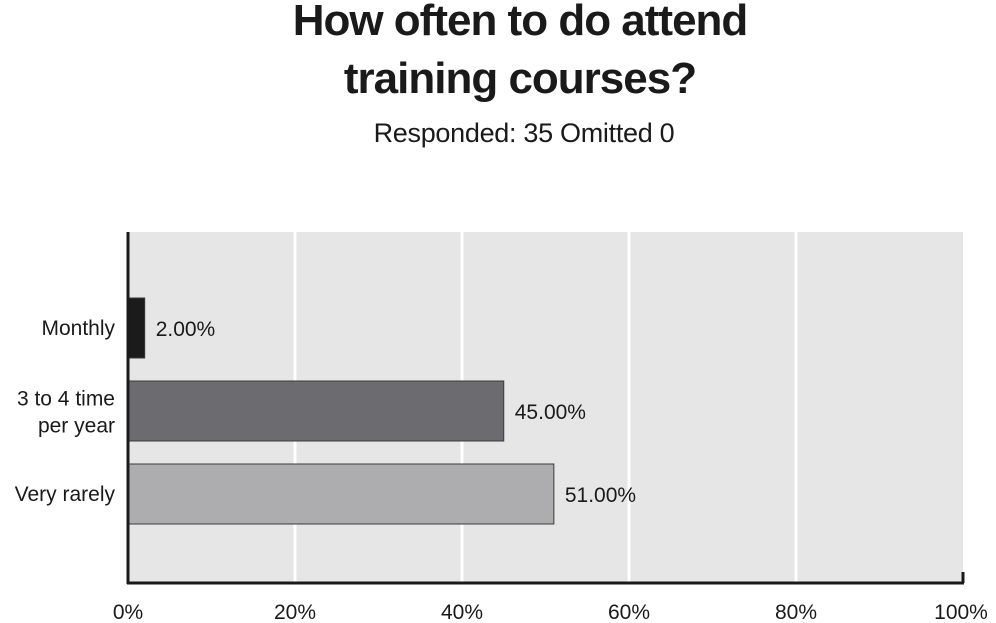 The image size is (996, 623). Describe the element at coordinates (524, 133) in the screenshot. I see `chart-subtitle: Responded: 35 Omitted 0` at that location.